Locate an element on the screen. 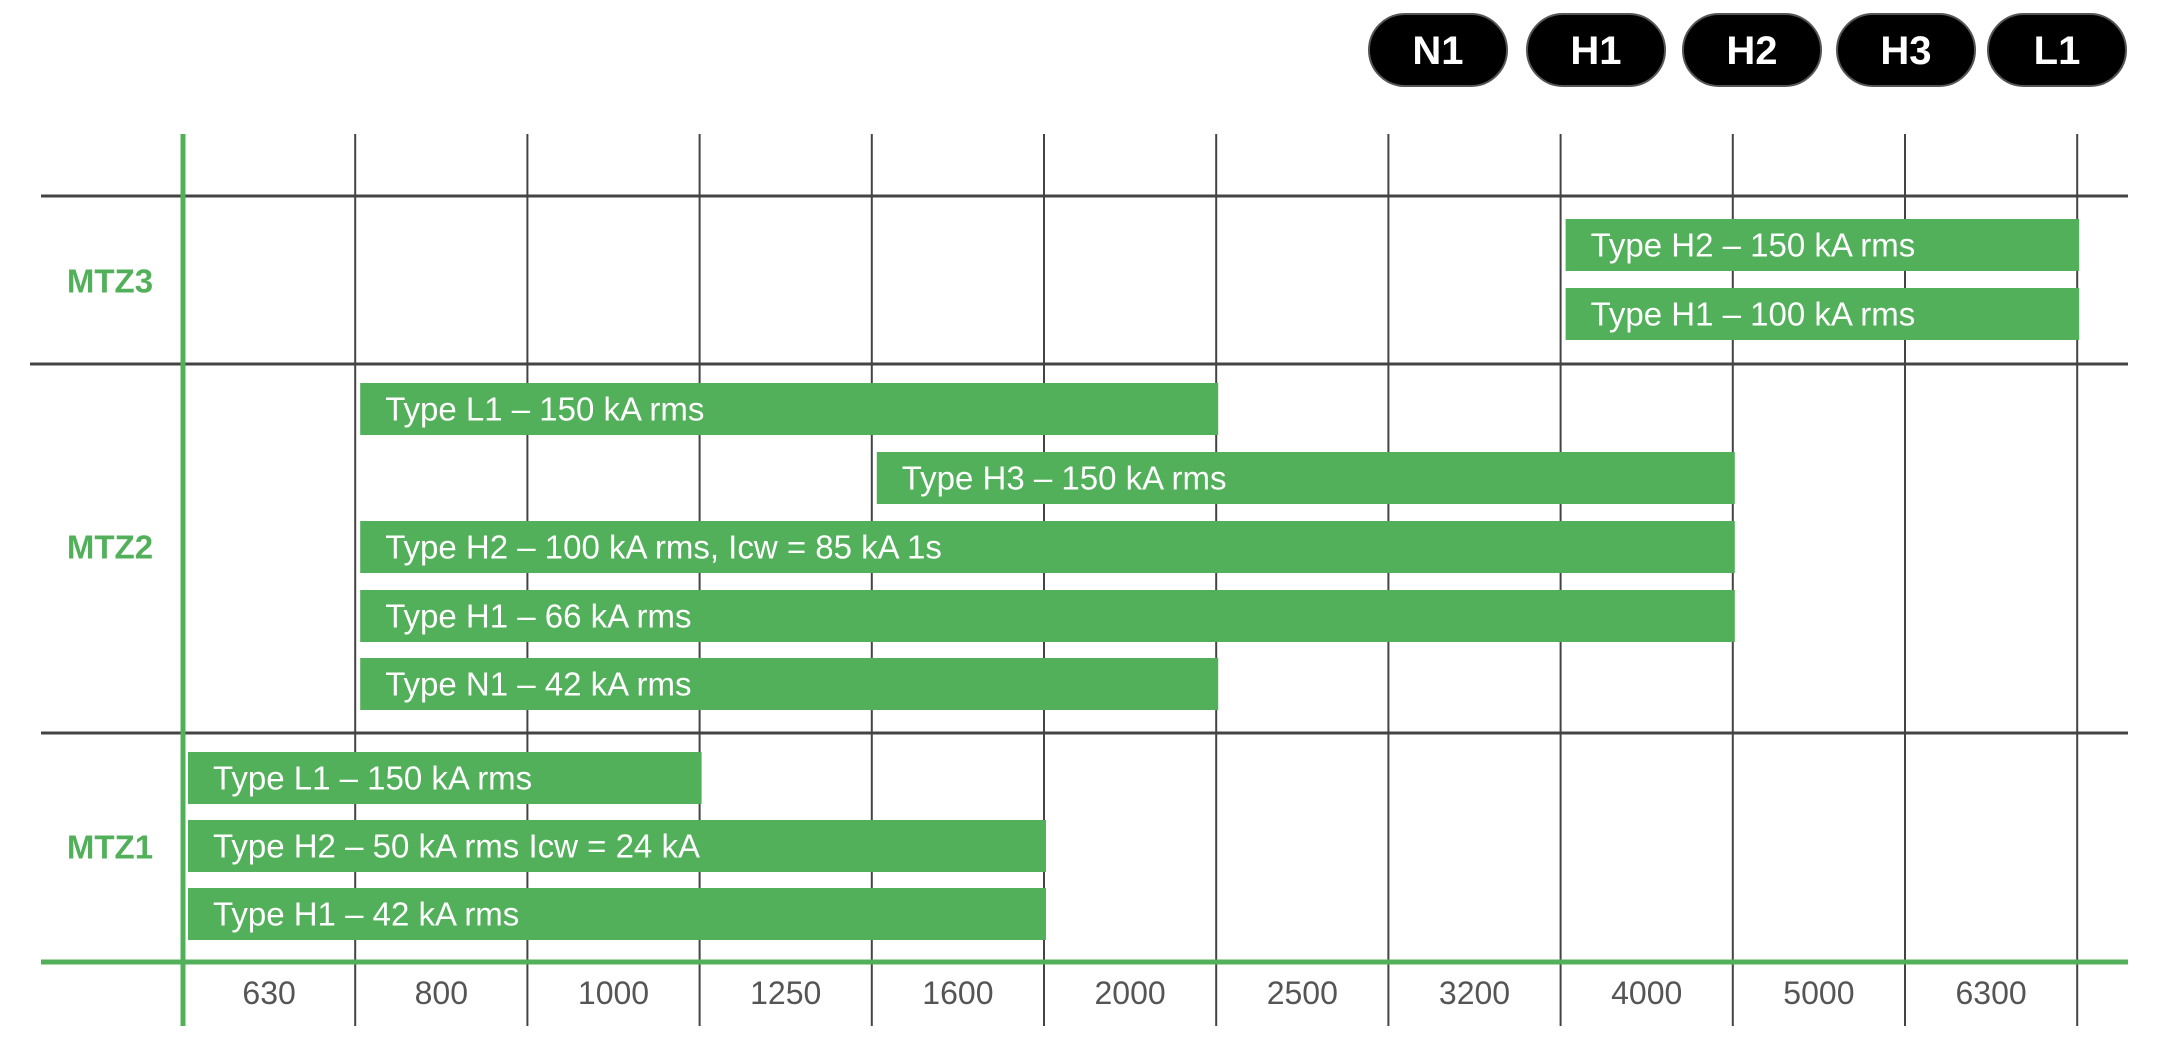  rating-label: 2000 is located at coordinates (1130, 993).